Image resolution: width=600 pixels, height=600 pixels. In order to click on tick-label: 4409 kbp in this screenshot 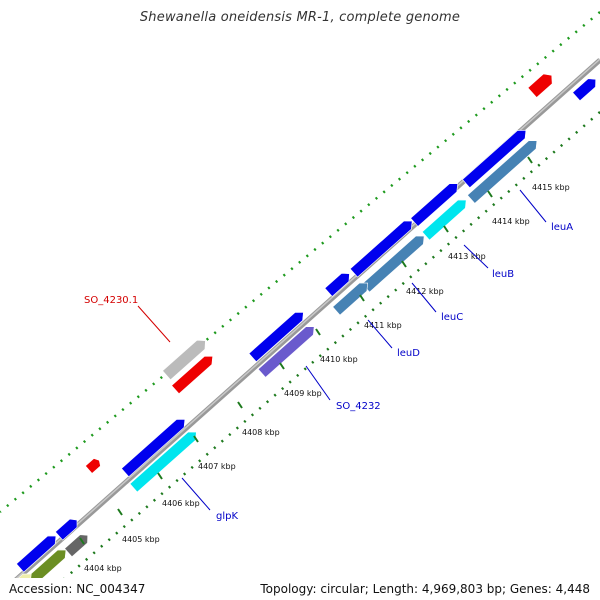, I will do `click(303, 393)`.